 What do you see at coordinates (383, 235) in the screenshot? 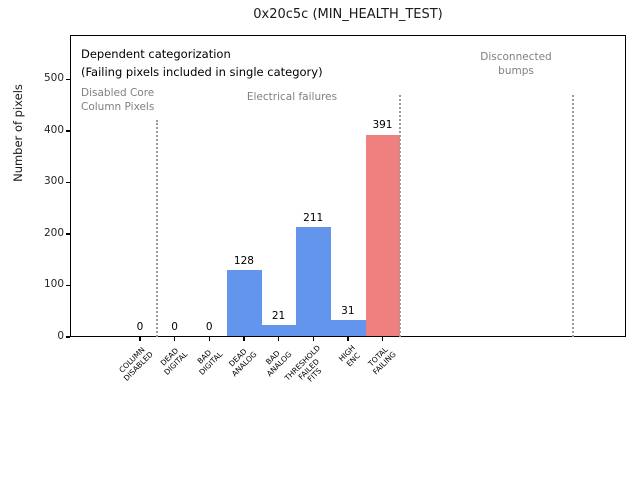
I see `bar-total-failing` at bounding box center [383, 235].